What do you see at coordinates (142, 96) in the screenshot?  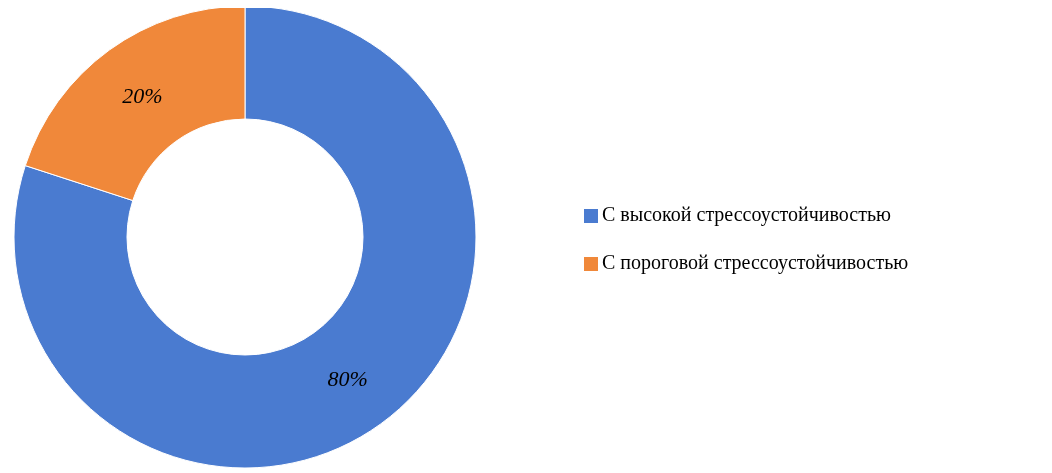 I see `data-label: 20%` at bounding box center [142, 96].